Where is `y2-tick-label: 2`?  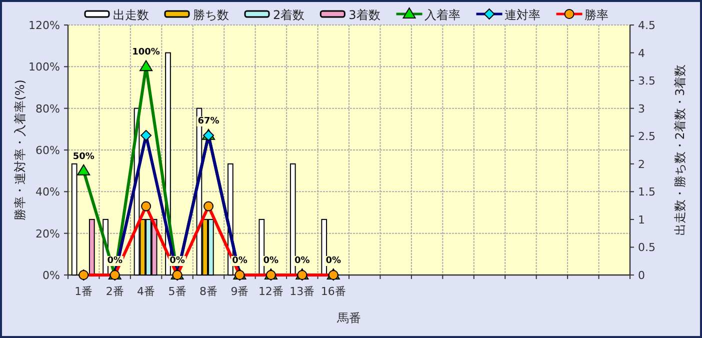 y2-tick-label: 2 is located at coordinates (641, 164).